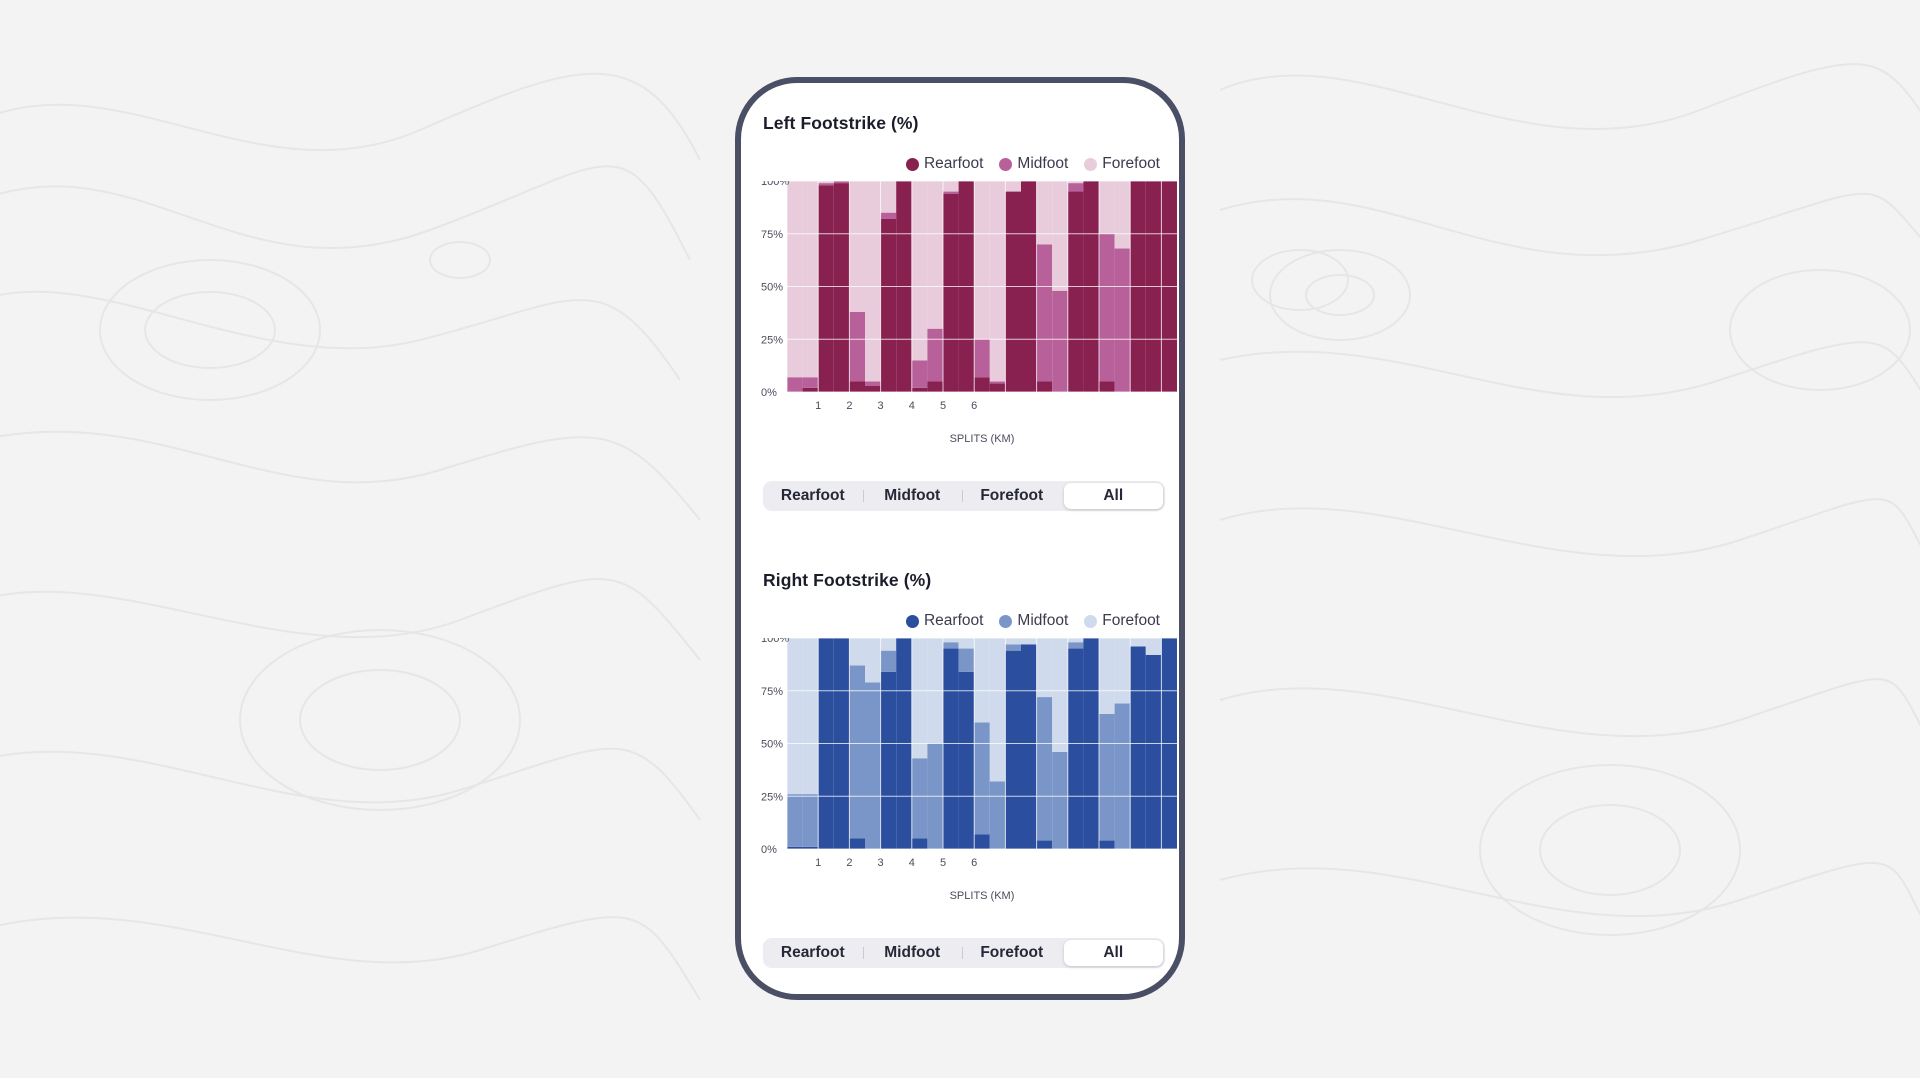  I want to click on x-tick-label: 2, so click(849, 406).